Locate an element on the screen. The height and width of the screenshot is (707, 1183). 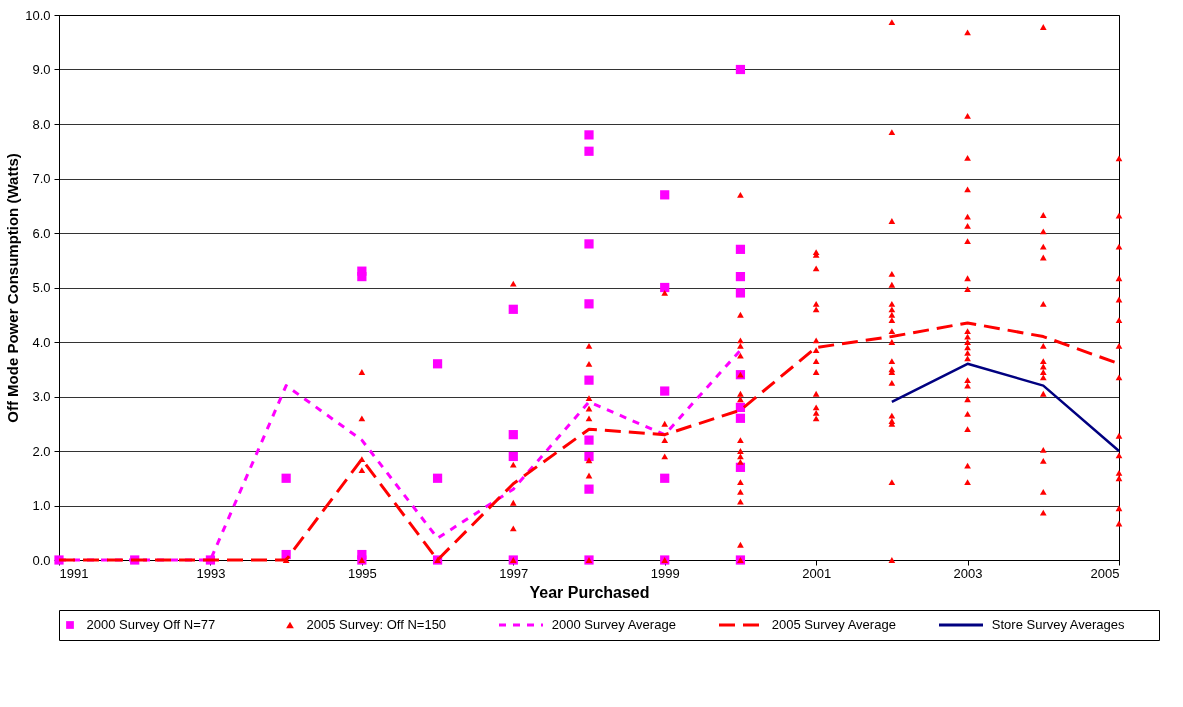
x-tick-label: 1991 is located at coordinates (74, 573).